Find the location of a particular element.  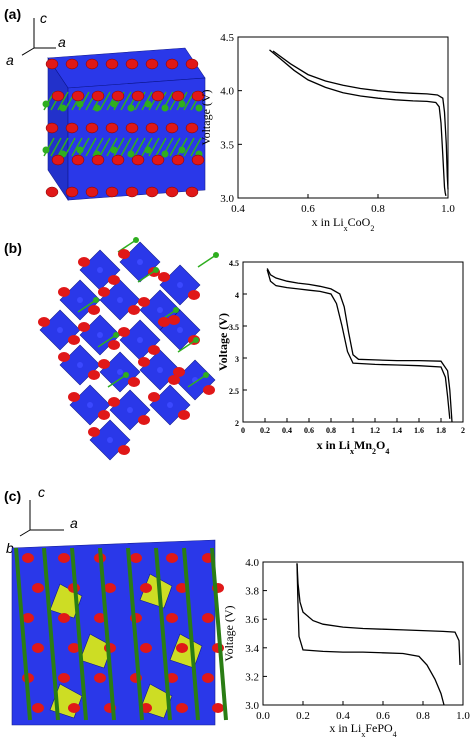

y-tick-label: 3.6 is located at coordinates (252, 620).